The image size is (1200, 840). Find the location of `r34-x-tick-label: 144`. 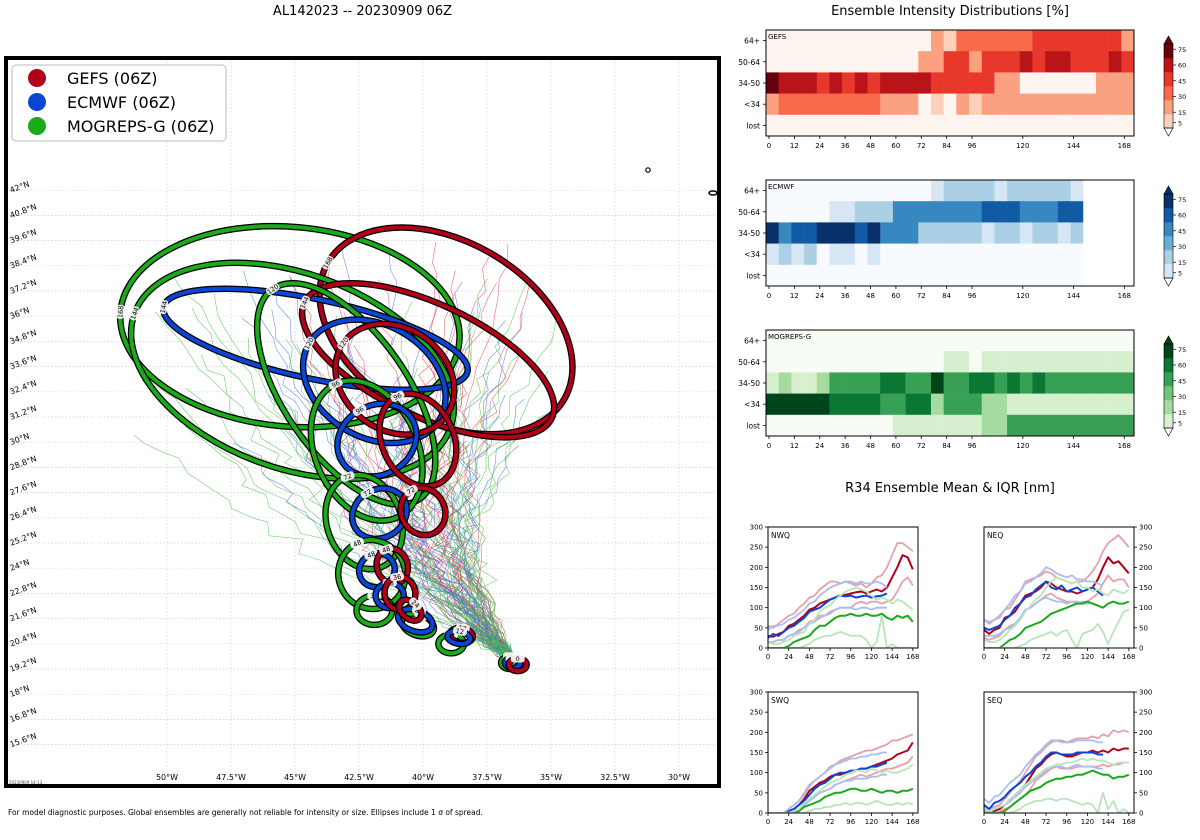

r34-x-tick-label: 144 is located at coordinates (1108, 657).